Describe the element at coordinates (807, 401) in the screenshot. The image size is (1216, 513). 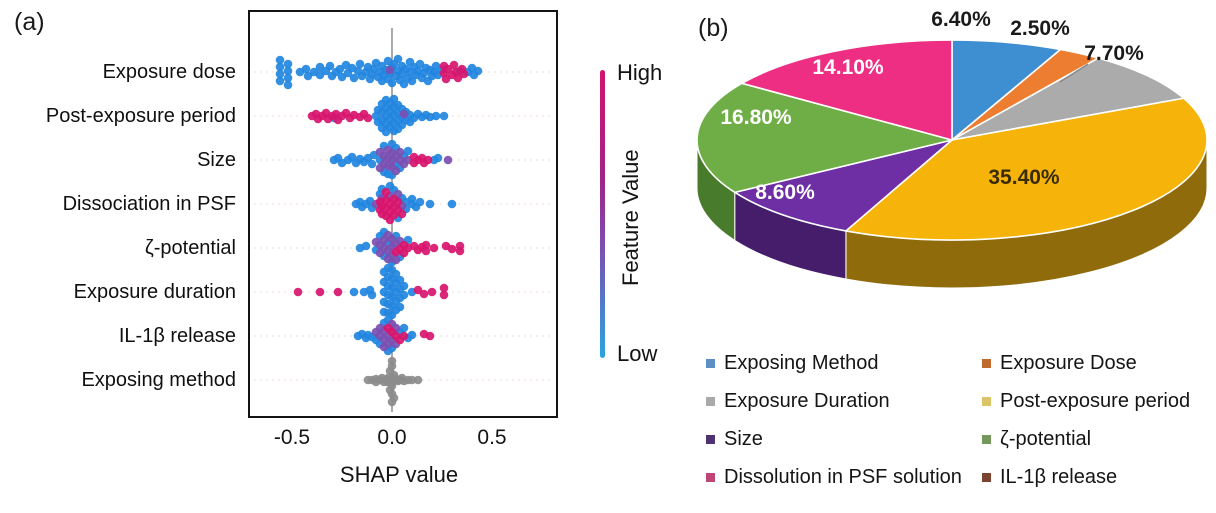
I see `legend-label: Exposure Duration` at that location.